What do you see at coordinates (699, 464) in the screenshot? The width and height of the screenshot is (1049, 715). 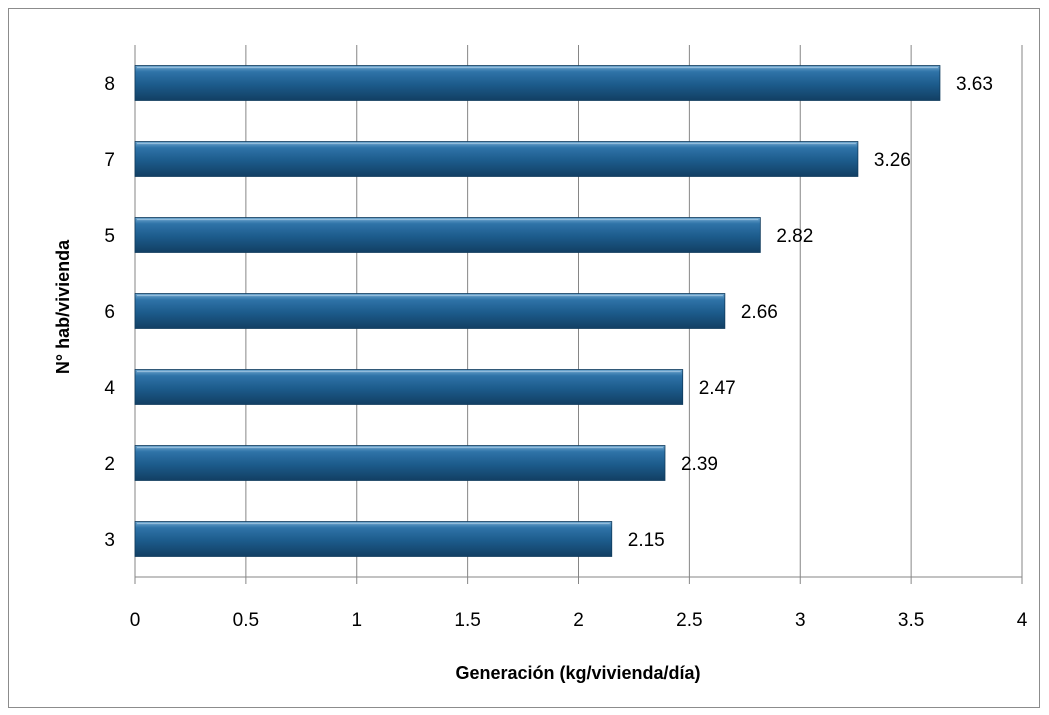 I see `data-label: 2.39` at bounding box center [699, 464].